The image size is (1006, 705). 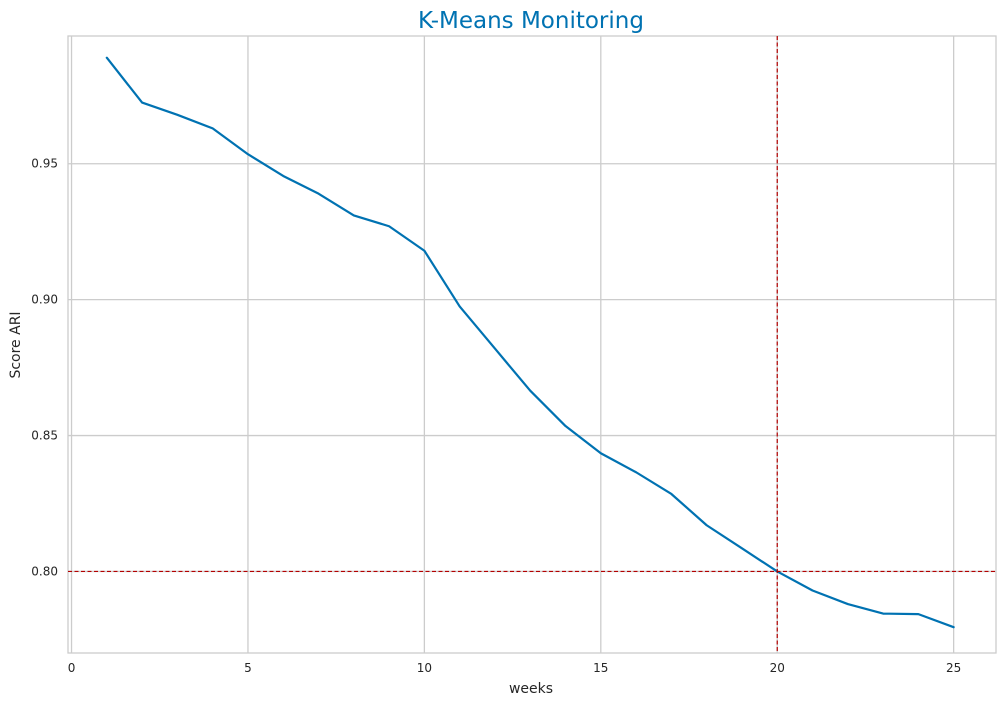 What do you see at coordinates (44, 436) in the screenshot?
I see `y-tick-label: 0.85` at bounding box center [44, 436].